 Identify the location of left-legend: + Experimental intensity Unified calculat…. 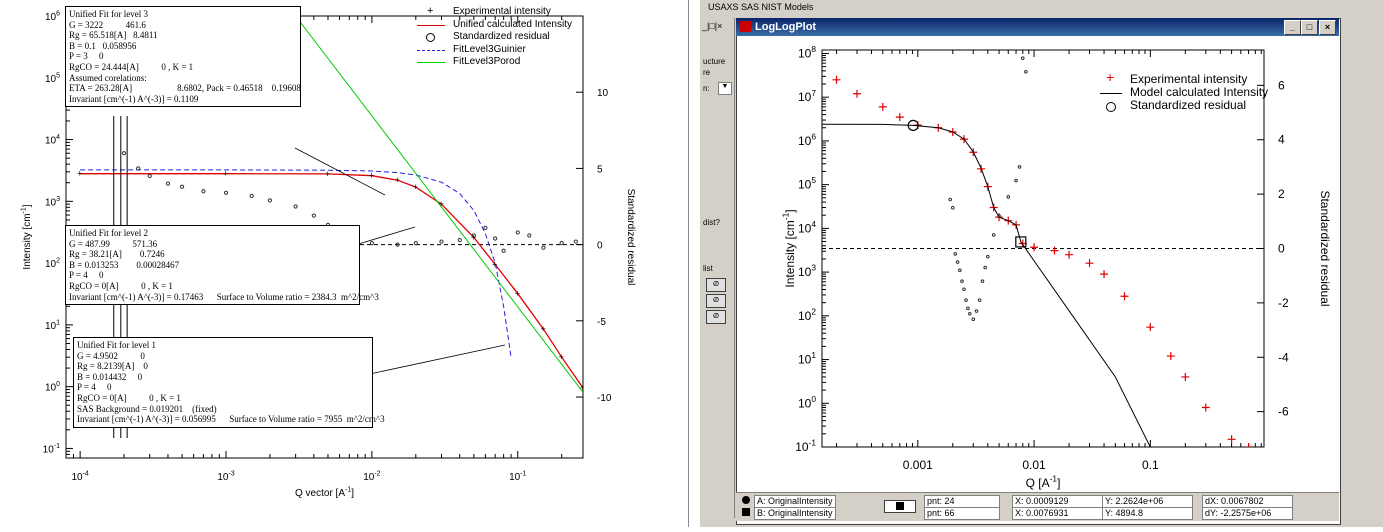
(494, 37).